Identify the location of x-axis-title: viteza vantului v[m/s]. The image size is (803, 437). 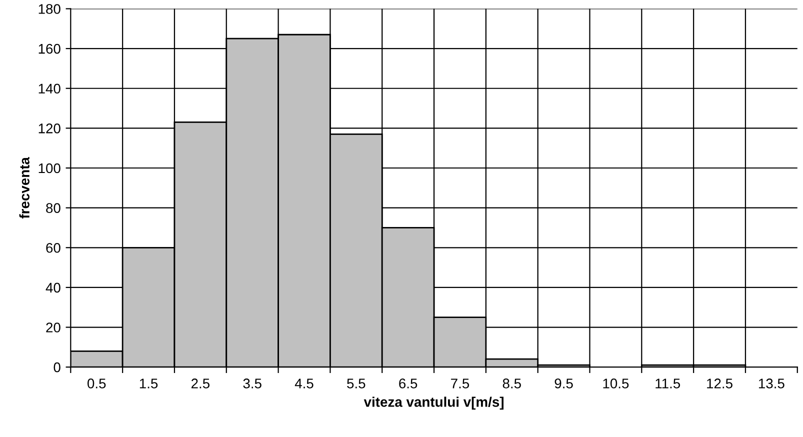
(434, 403).